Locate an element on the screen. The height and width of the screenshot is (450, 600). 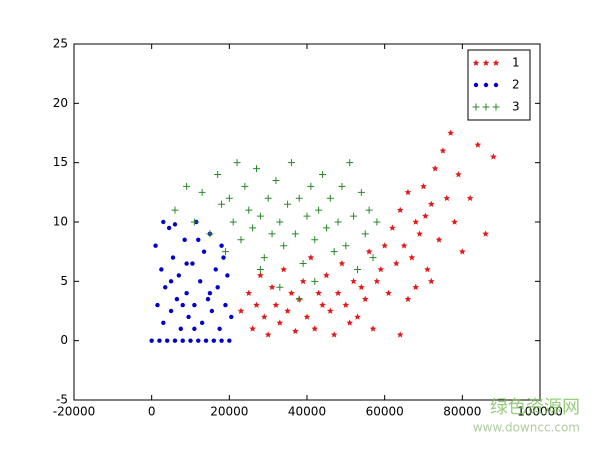
legend-label: 2 is located at coordinates (516, 85).